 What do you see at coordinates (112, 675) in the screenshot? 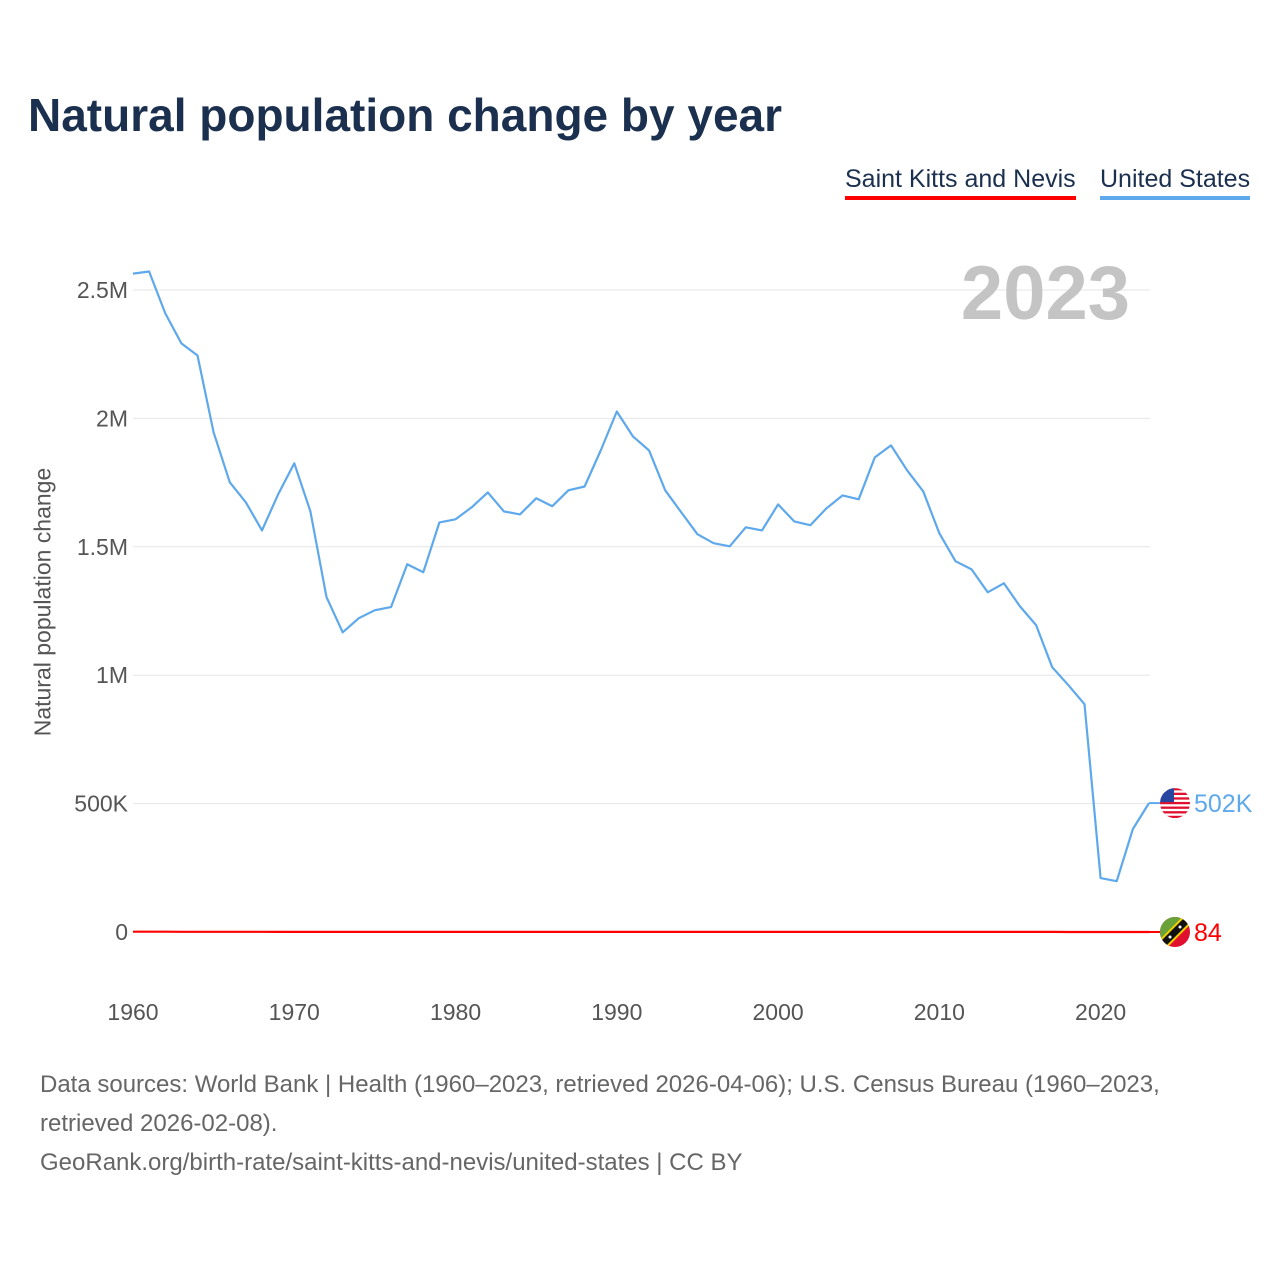
I see `y-tick-label: 1M` at bounding box center [112, 675].